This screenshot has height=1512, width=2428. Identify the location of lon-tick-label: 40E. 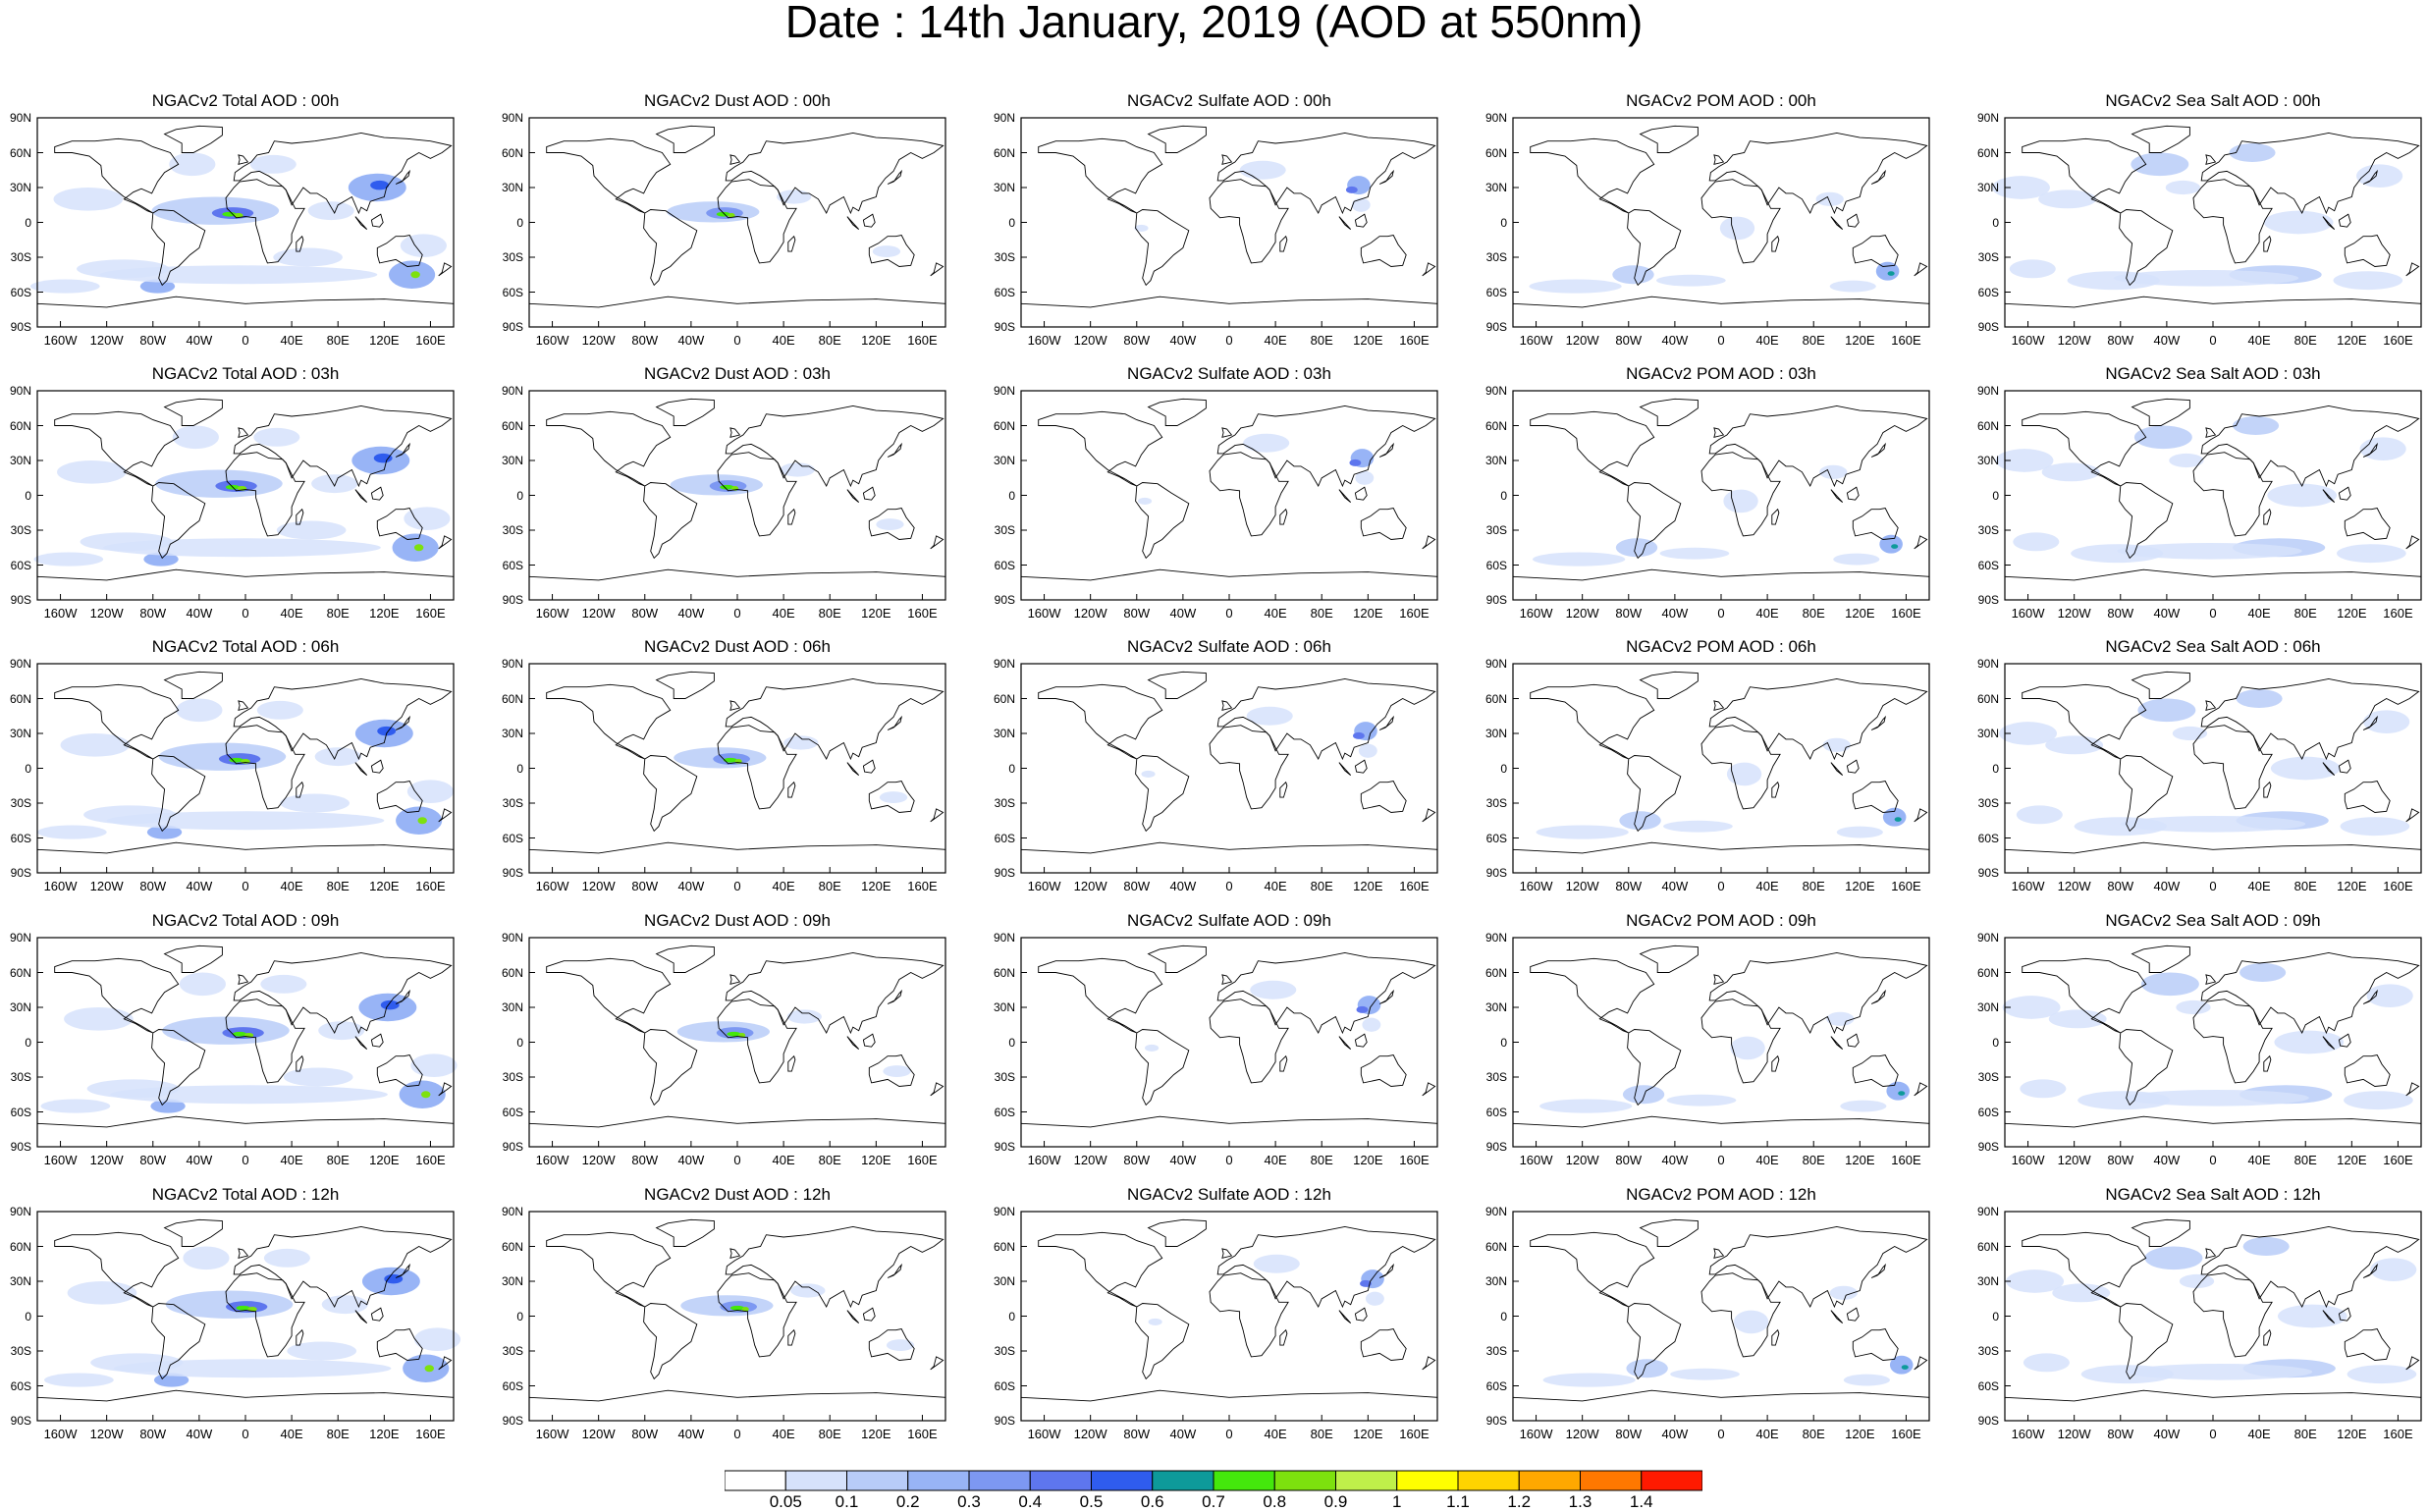
(2259, 886).